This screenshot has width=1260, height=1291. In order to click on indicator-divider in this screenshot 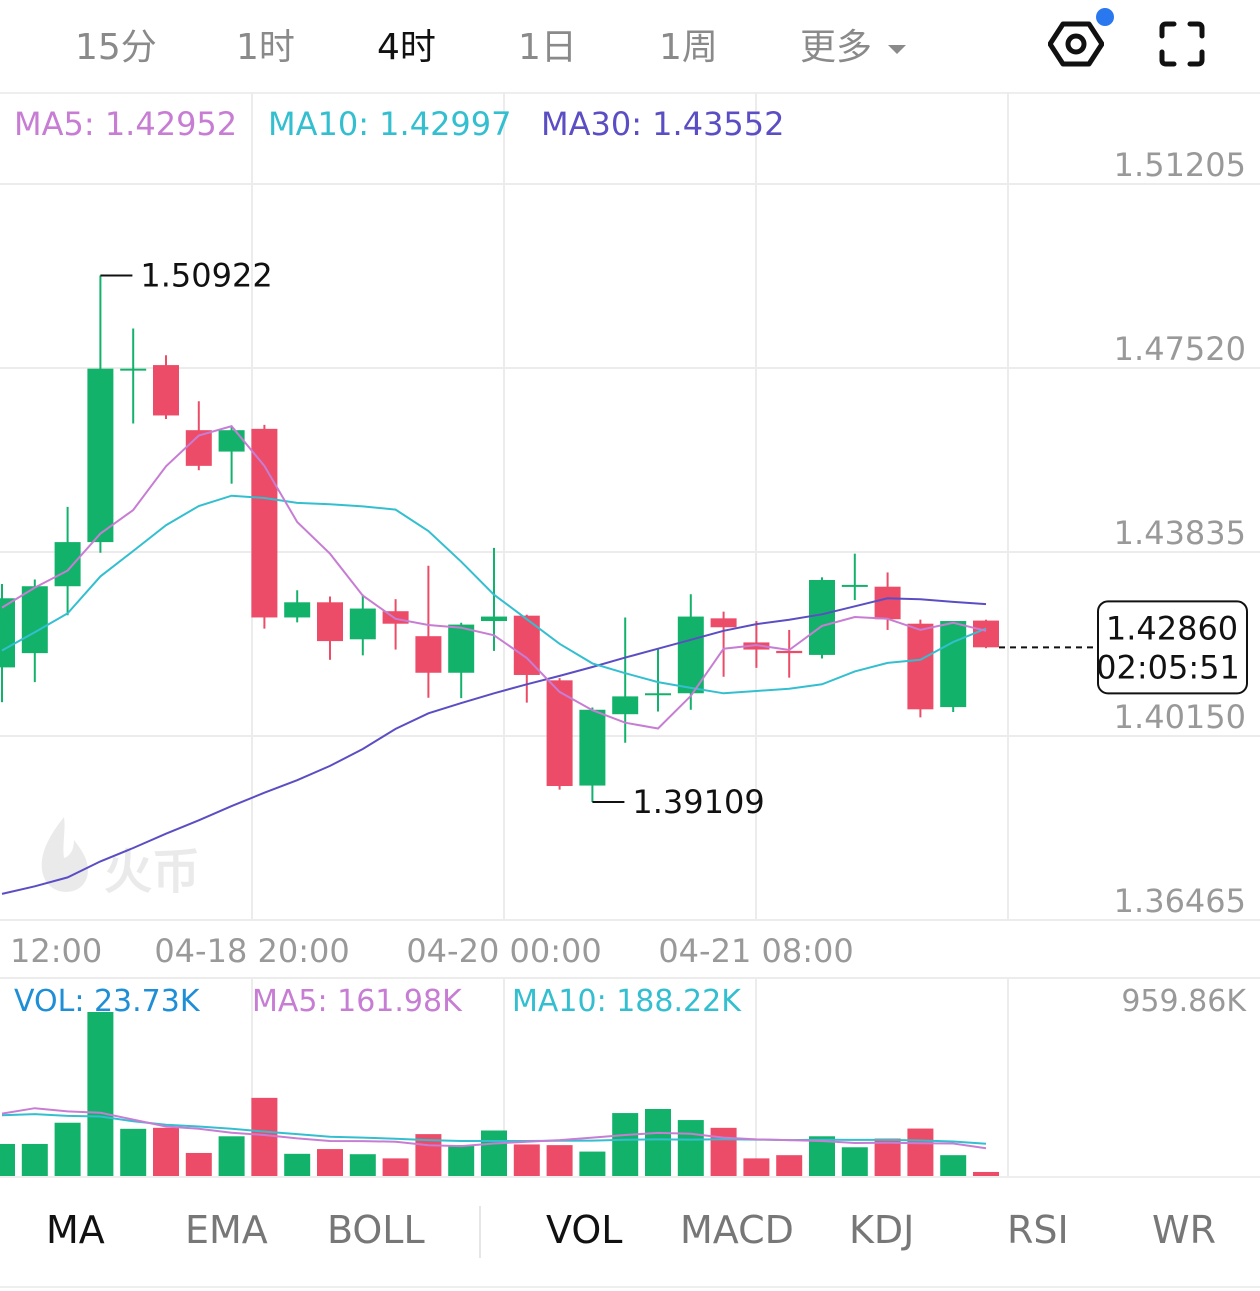, I will do `click(480, 1232)`.